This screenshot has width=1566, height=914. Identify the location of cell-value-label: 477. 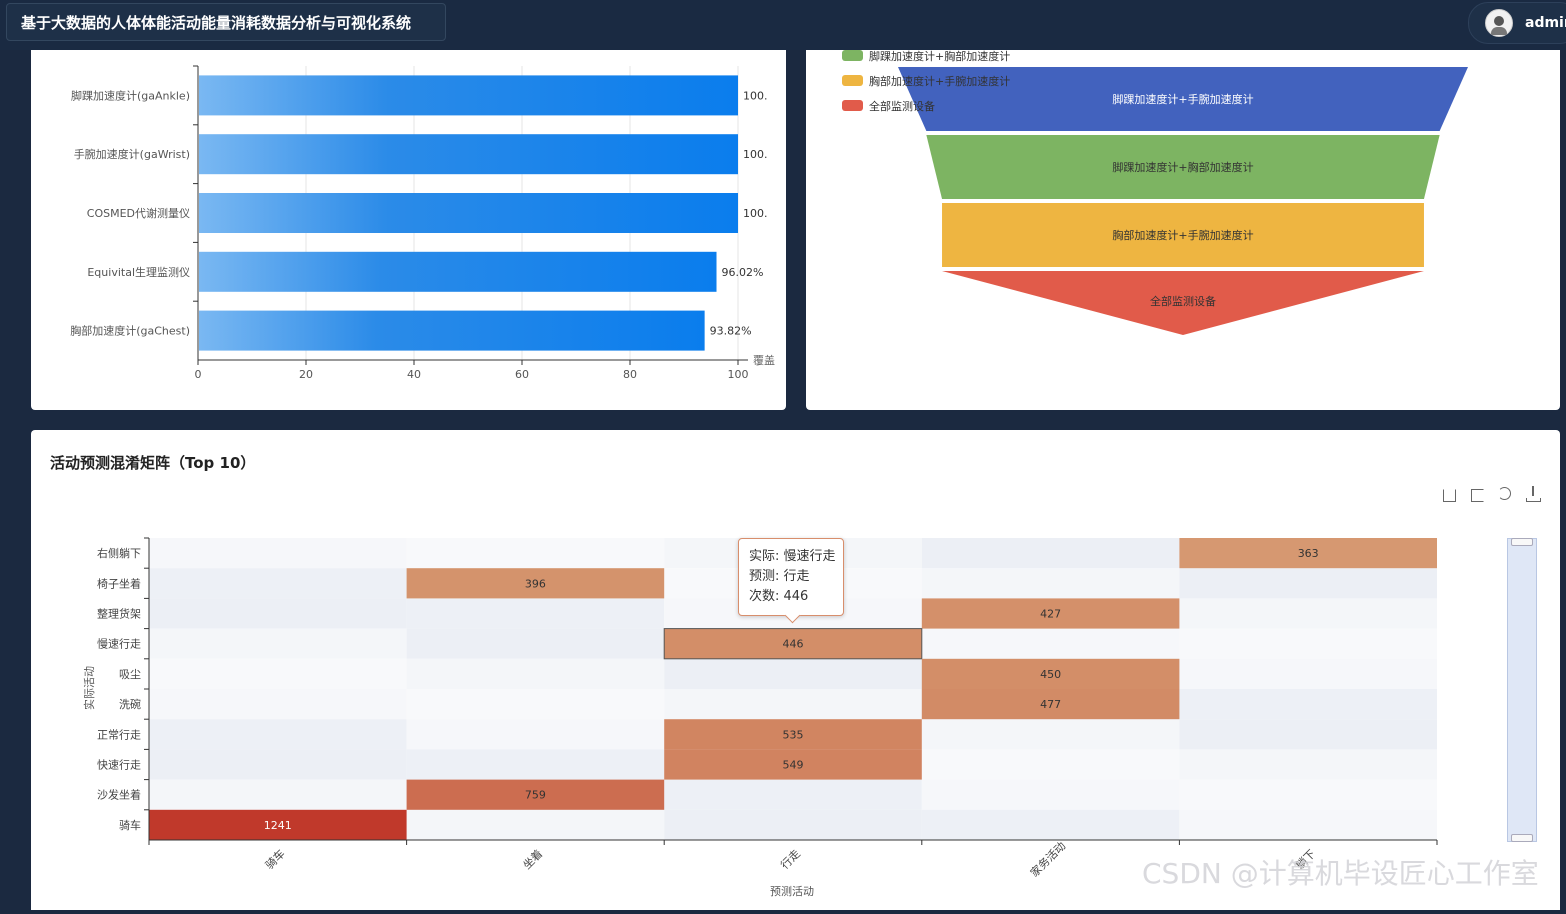
(1050, 704).